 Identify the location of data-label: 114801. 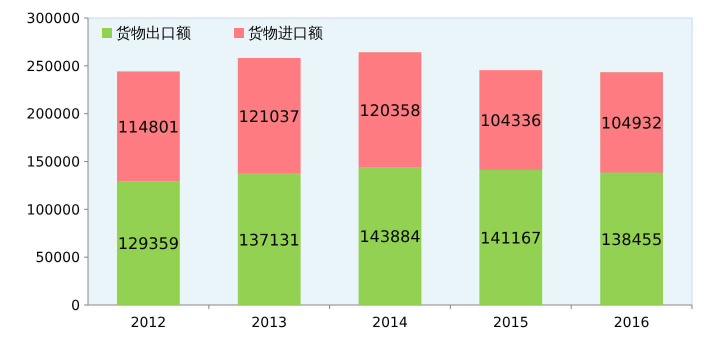
(148, 126).